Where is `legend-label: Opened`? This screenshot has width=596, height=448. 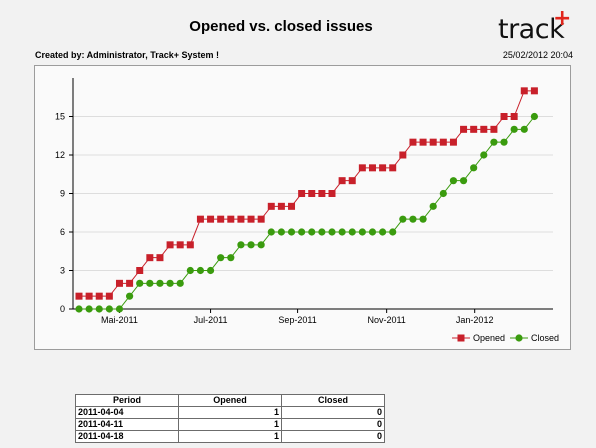
legend-label: Opened is located at coordinates (489, 338).